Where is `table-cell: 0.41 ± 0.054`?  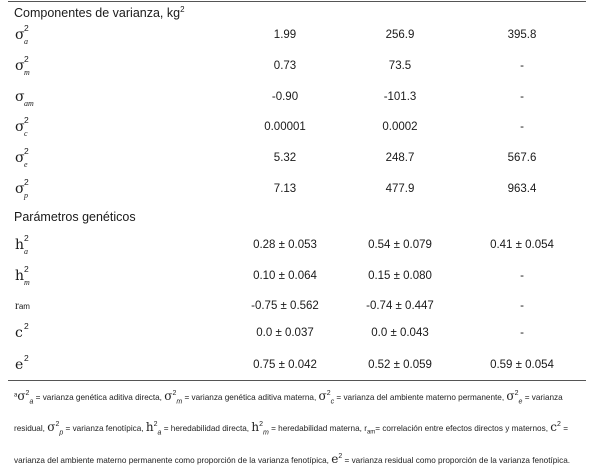 table-cell: 0.41 ± 0.054 is located at coordinates (522, 245).